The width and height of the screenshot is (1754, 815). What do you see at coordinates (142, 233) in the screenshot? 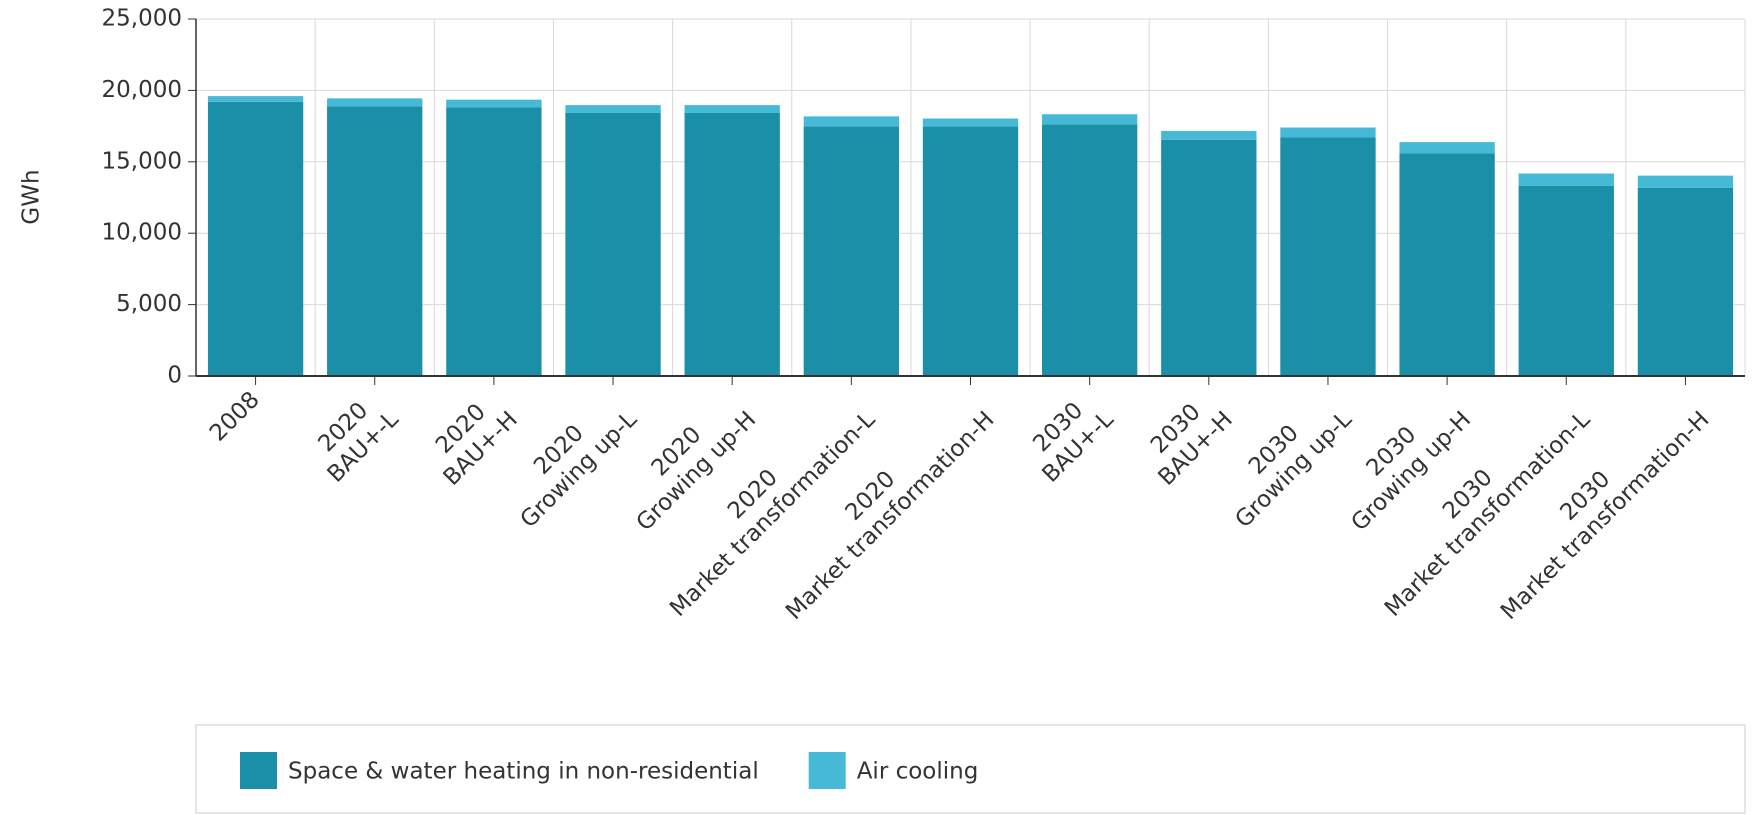
I see `y-tick-label: 10,000` at bounding box center [142, 233].